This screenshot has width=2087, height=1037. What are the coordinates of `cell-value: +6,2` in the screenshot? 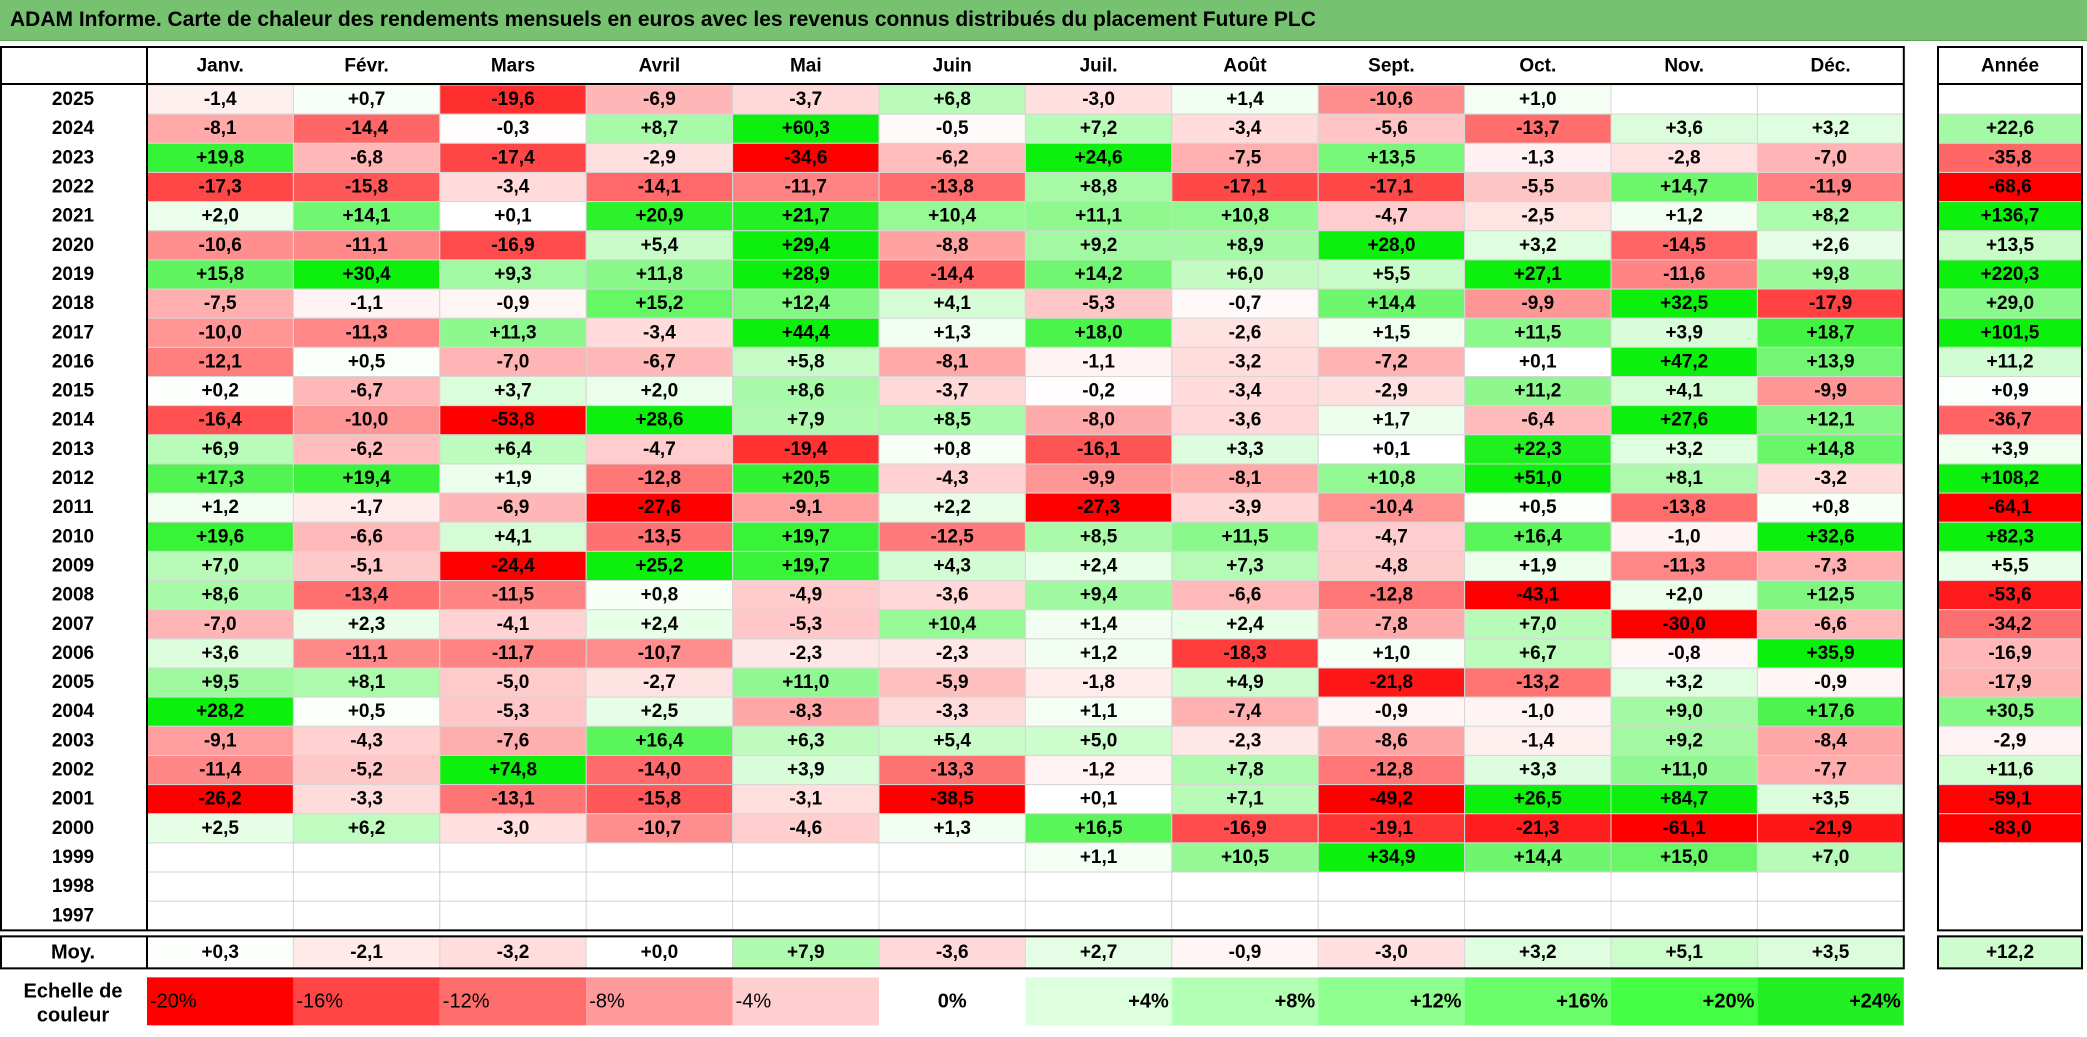 It's located at (367, 828).